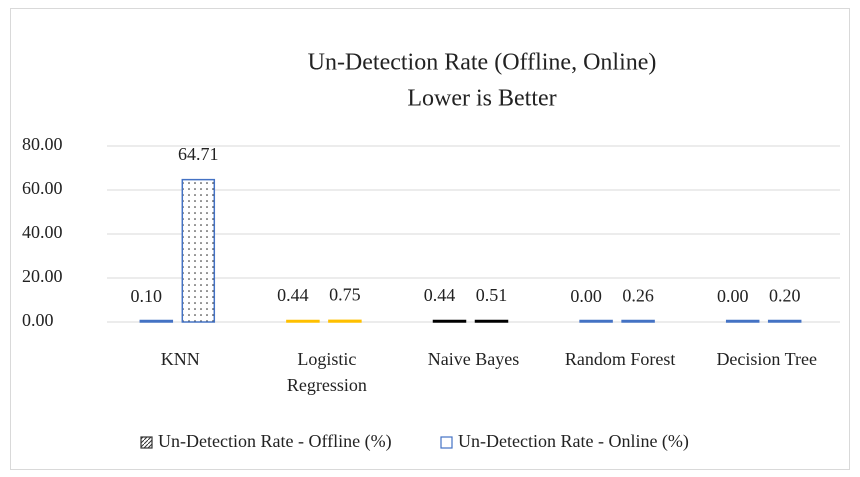  I want to click on x-tick-label: Decision Tree, so click(766, 359).